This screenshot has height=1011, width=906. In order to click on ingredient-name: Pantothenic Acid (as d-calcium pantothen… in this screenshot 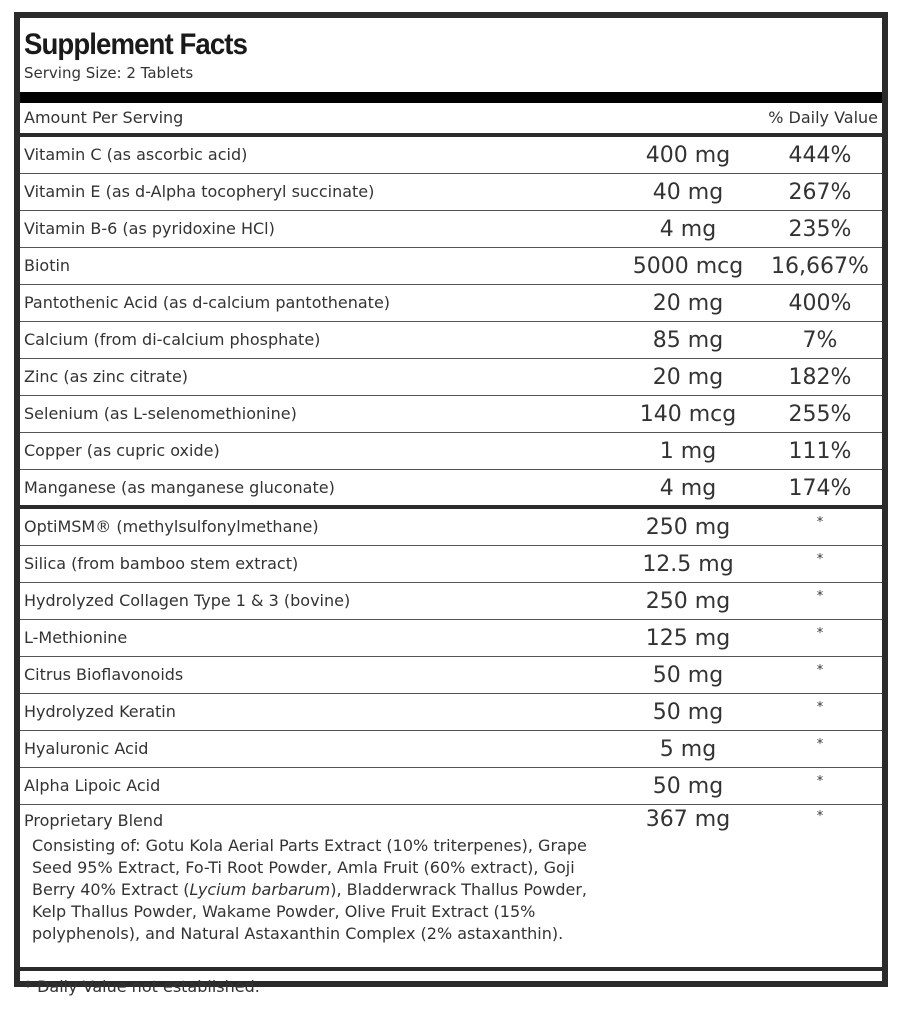, I will do `click(207, 302)`.